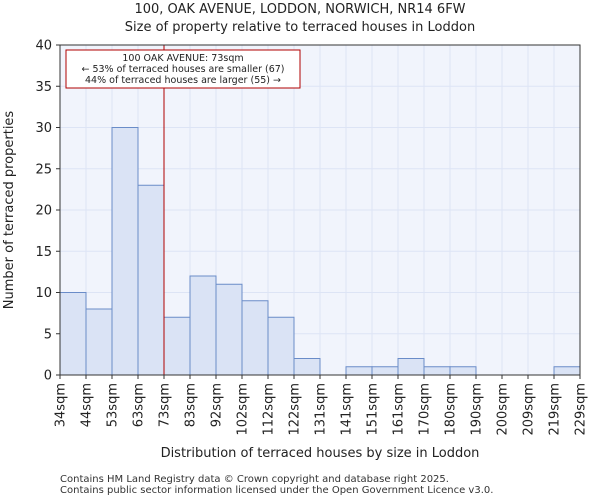 This screenshot has width=600, height=500. Describe the element at coordinates (581, 409) in the screenshot. I see `x-tick-label: 229sqm` at that location.